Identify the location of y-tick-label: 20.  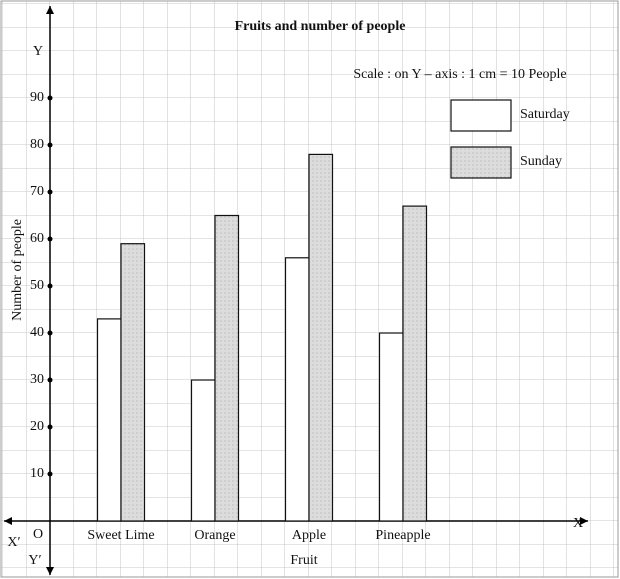
(37, 426).